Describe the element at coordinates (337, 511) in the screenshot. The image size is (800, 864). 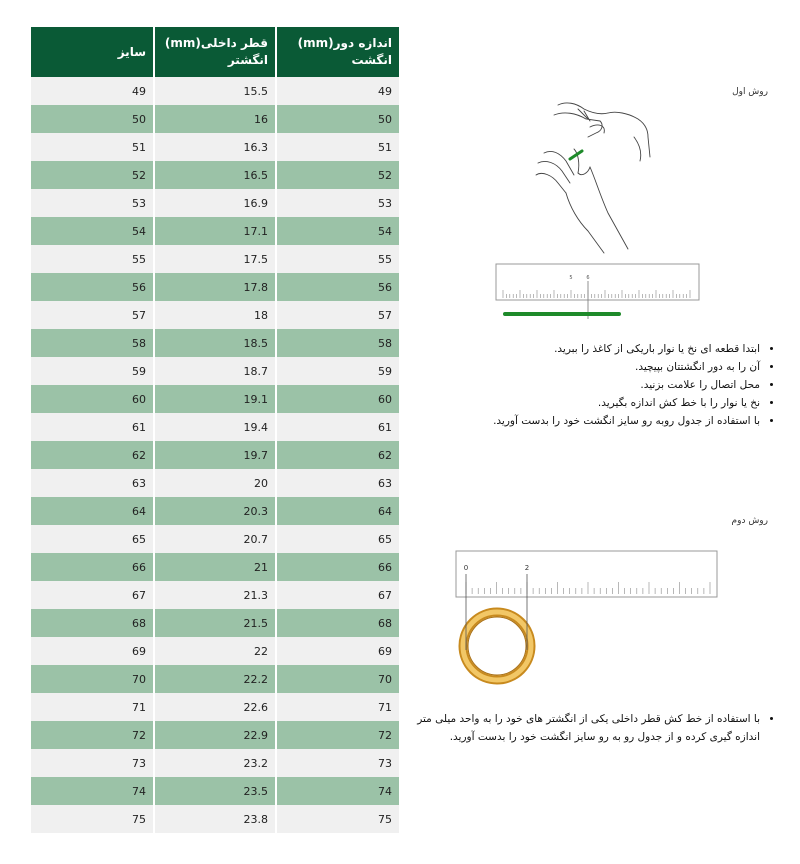
I see `cell-finger-circumference: 64` at that location.